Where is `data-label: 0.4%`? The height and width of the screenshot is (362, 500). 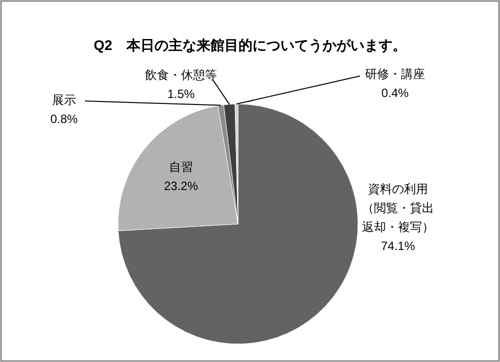 data-label: 0.4% is located at coordinates (395, 93).